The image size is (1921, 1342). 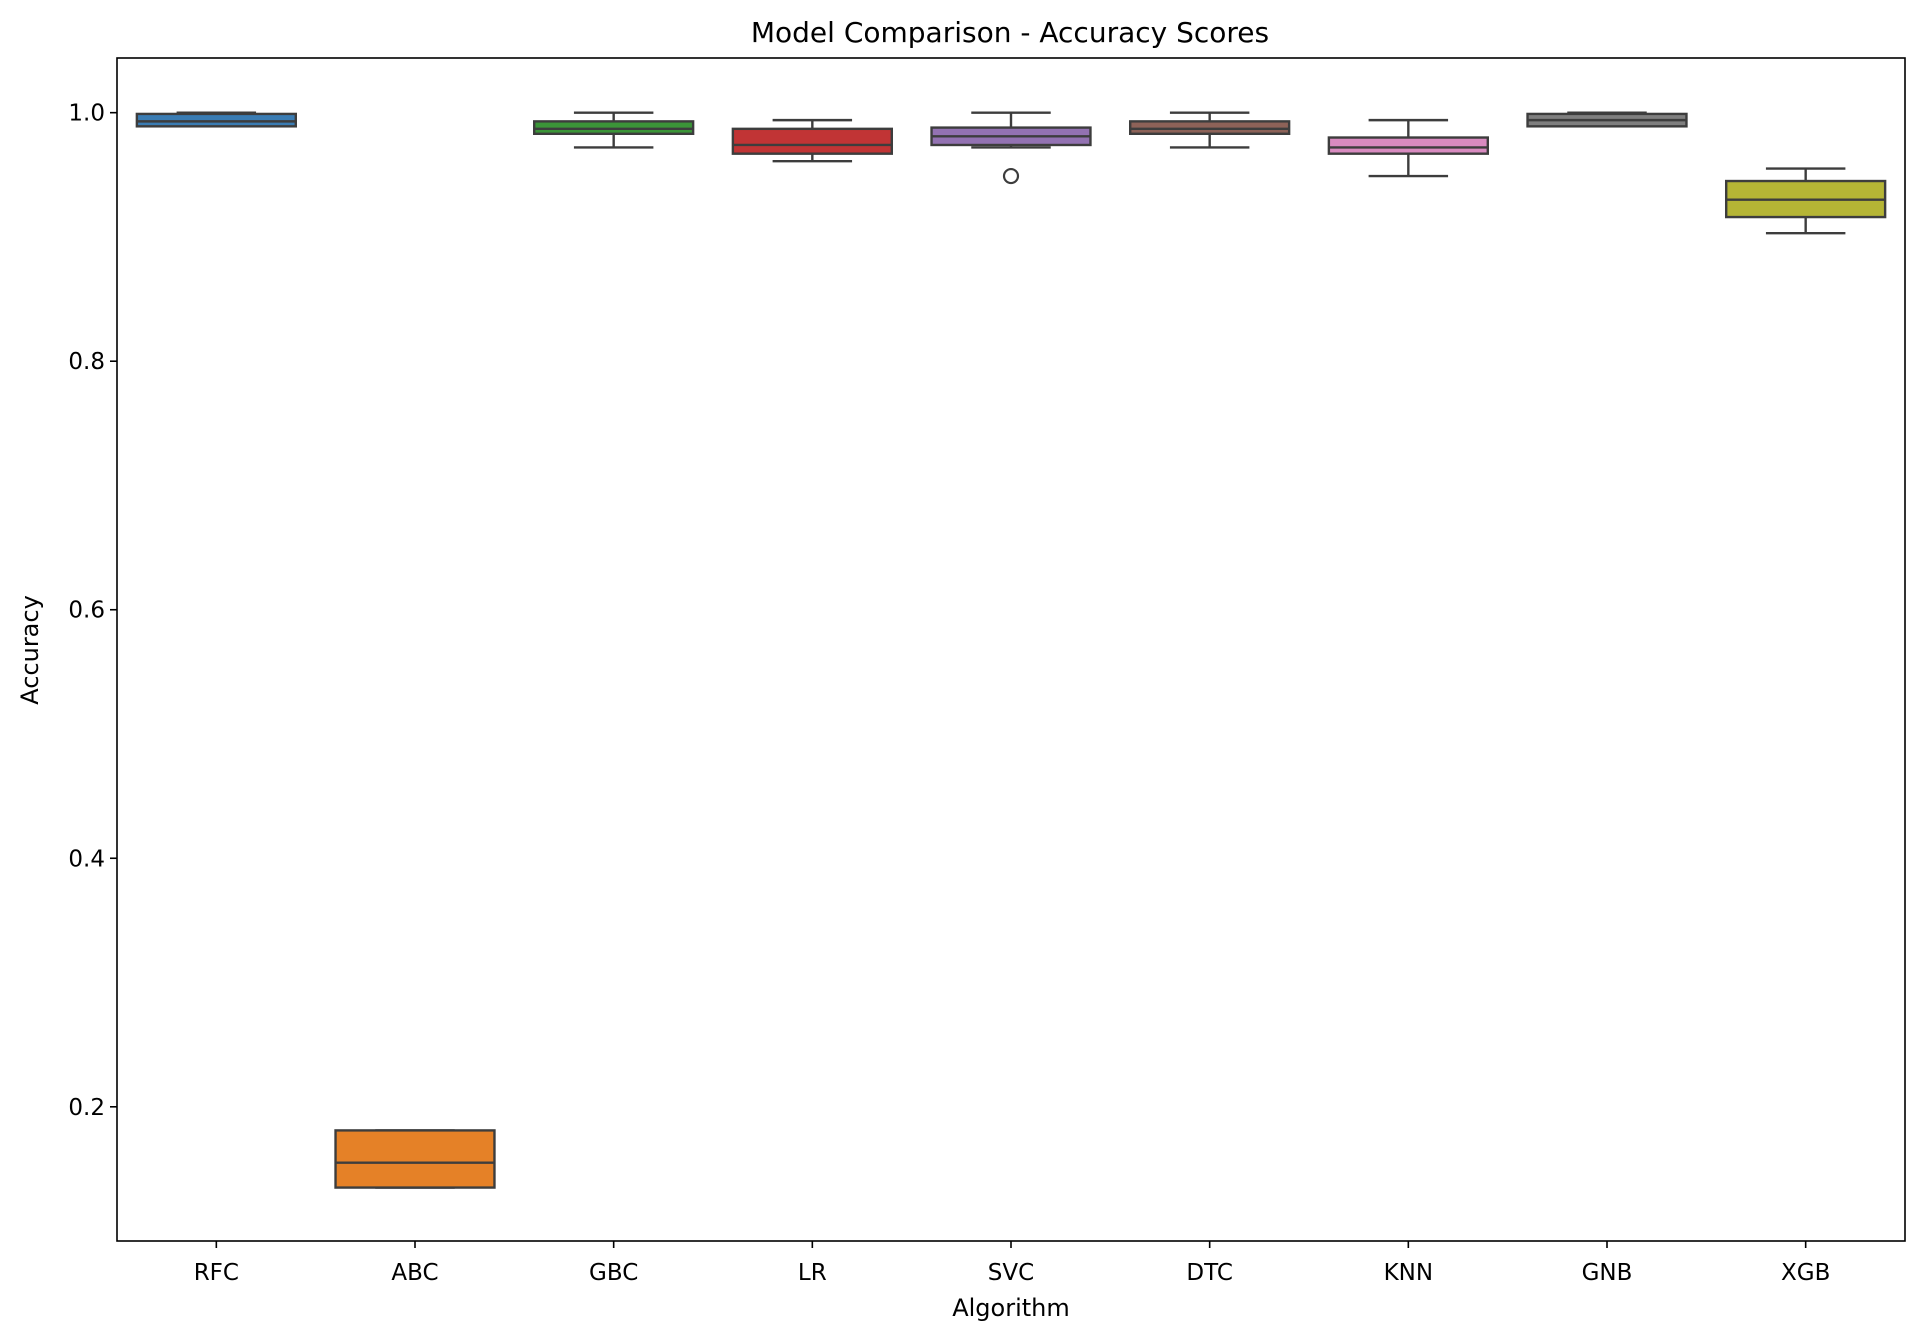 I want to click on box-dtc, so click(x=1209, y=130).